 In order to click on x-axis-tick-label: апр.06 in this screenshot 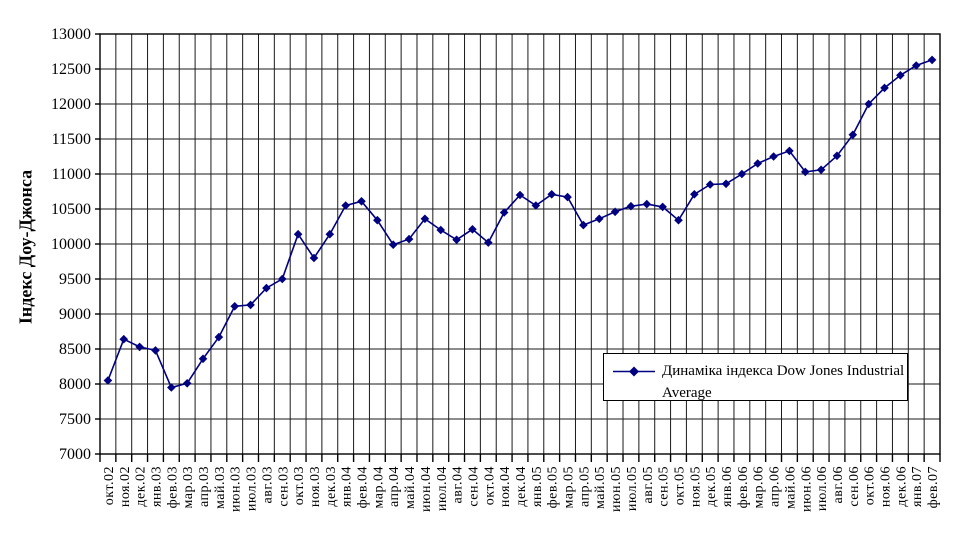, I will do `click(775, 486)`.